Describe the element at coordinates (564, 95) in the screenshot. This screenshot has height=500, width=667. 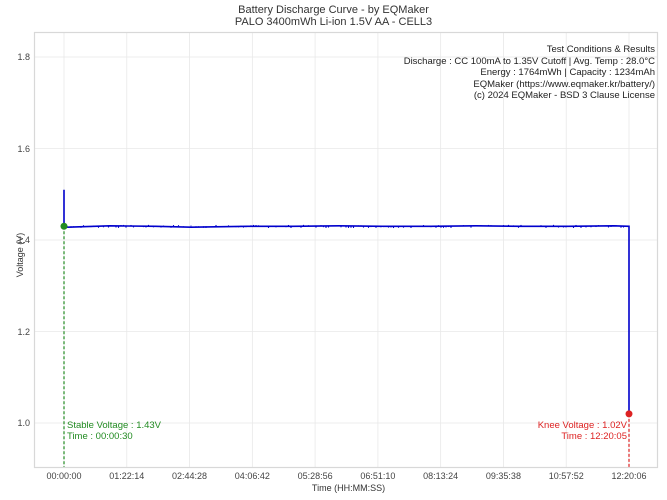
I see `info-line: (c) 2024 EQMaker - BSD 3 Clause License` at that location.